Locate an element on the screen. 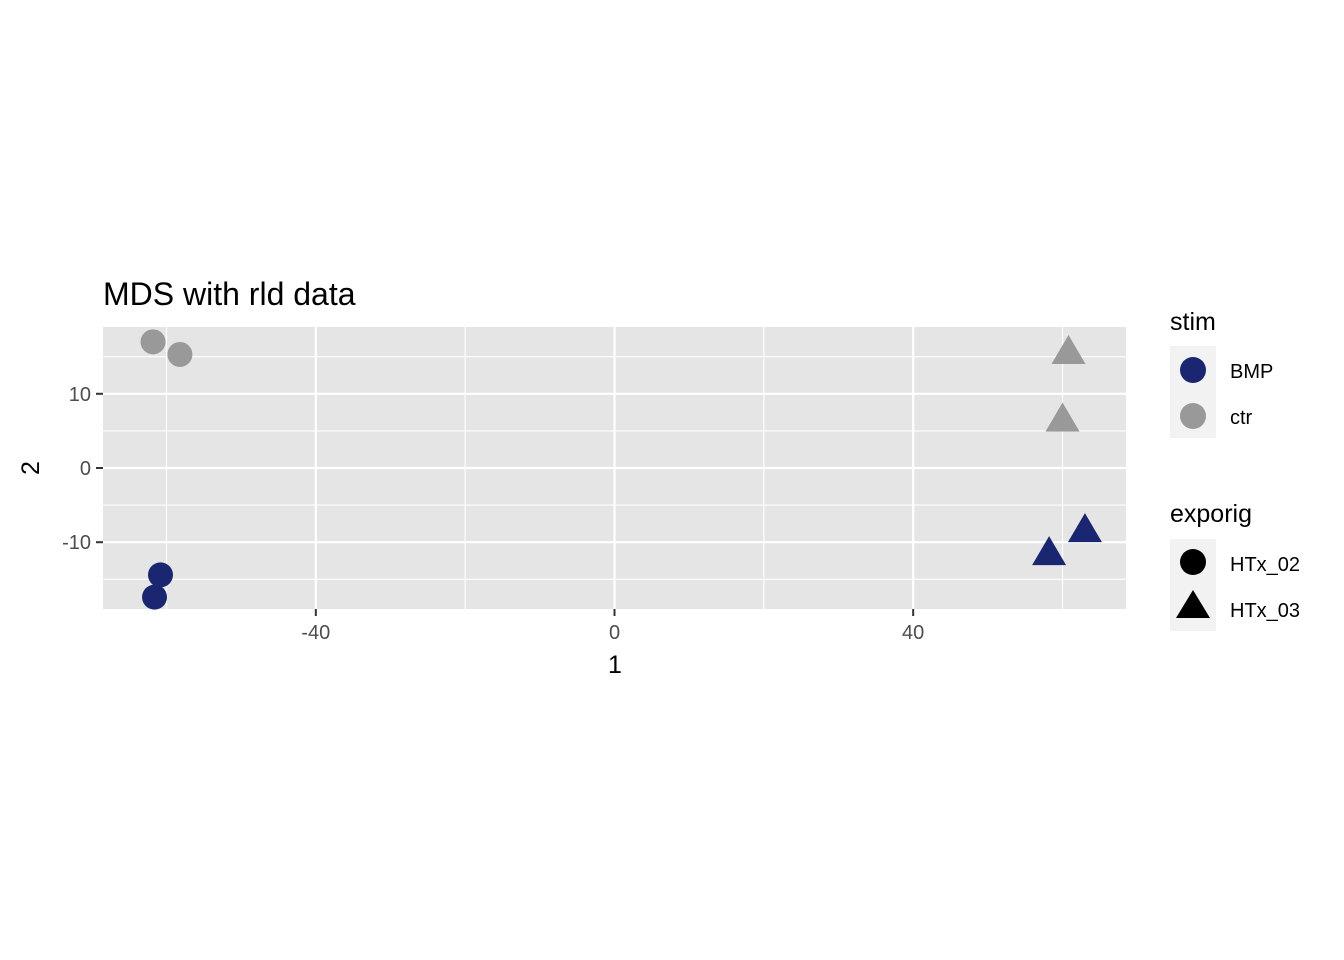  legend-label-htx02: HTx_02 is located at coordinates (1265, 565).